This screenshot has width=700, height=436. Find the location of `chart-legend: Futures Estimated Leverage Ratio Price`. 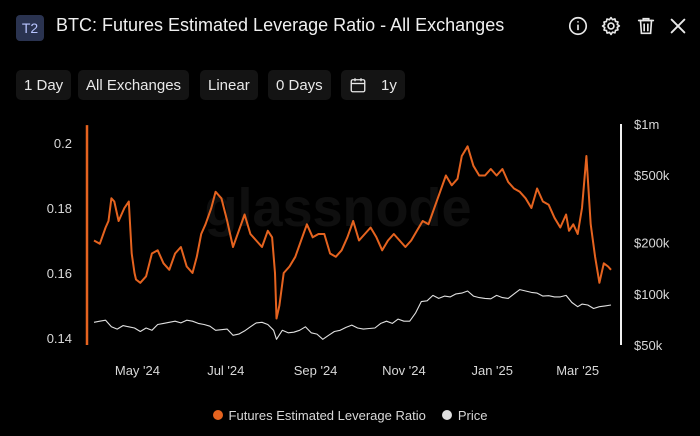

chart-legend: Futures Estimated Leverage Ratio Price is located at coordinates (350, 415).